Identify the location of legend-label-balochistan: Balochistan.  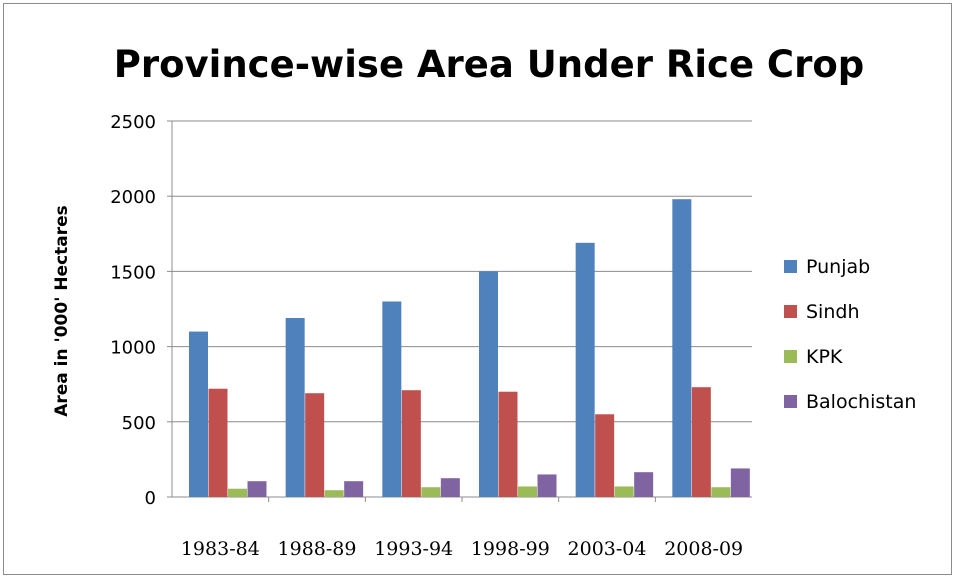
(861, 402).